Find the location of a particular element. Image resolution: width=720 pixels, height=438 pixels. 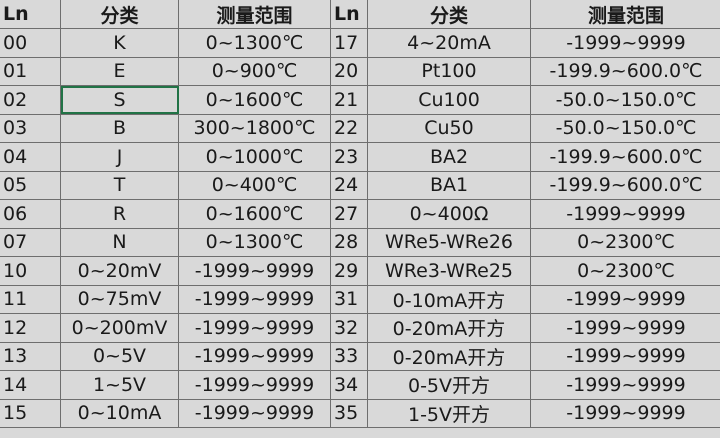

cell-ln: 24 is located at coordinates (349, 185).